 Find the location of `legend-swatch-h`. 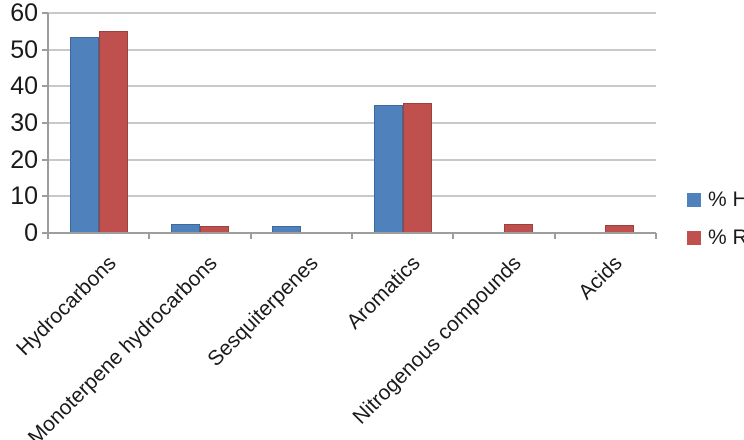

legend-swatch-h is located at coordinates (694, 200).